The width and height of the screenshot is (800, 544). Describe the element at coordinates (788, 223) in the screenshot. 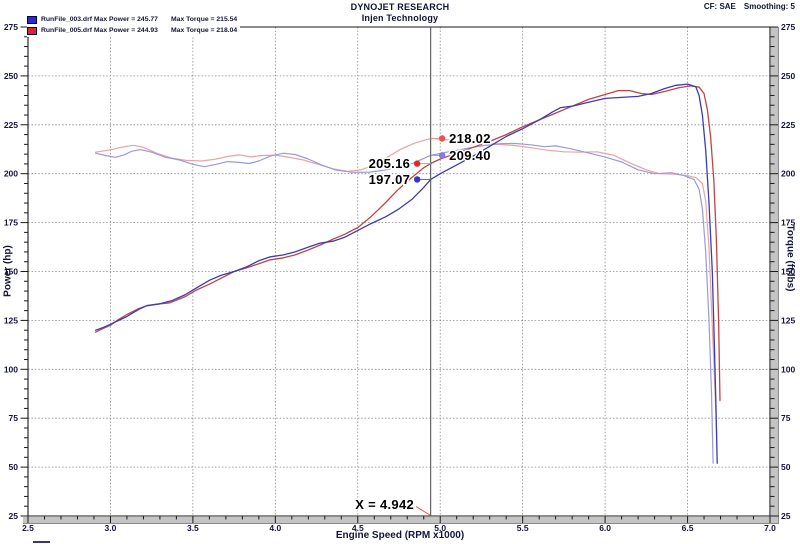

I see `y-right-tick-label: 175` at that location.